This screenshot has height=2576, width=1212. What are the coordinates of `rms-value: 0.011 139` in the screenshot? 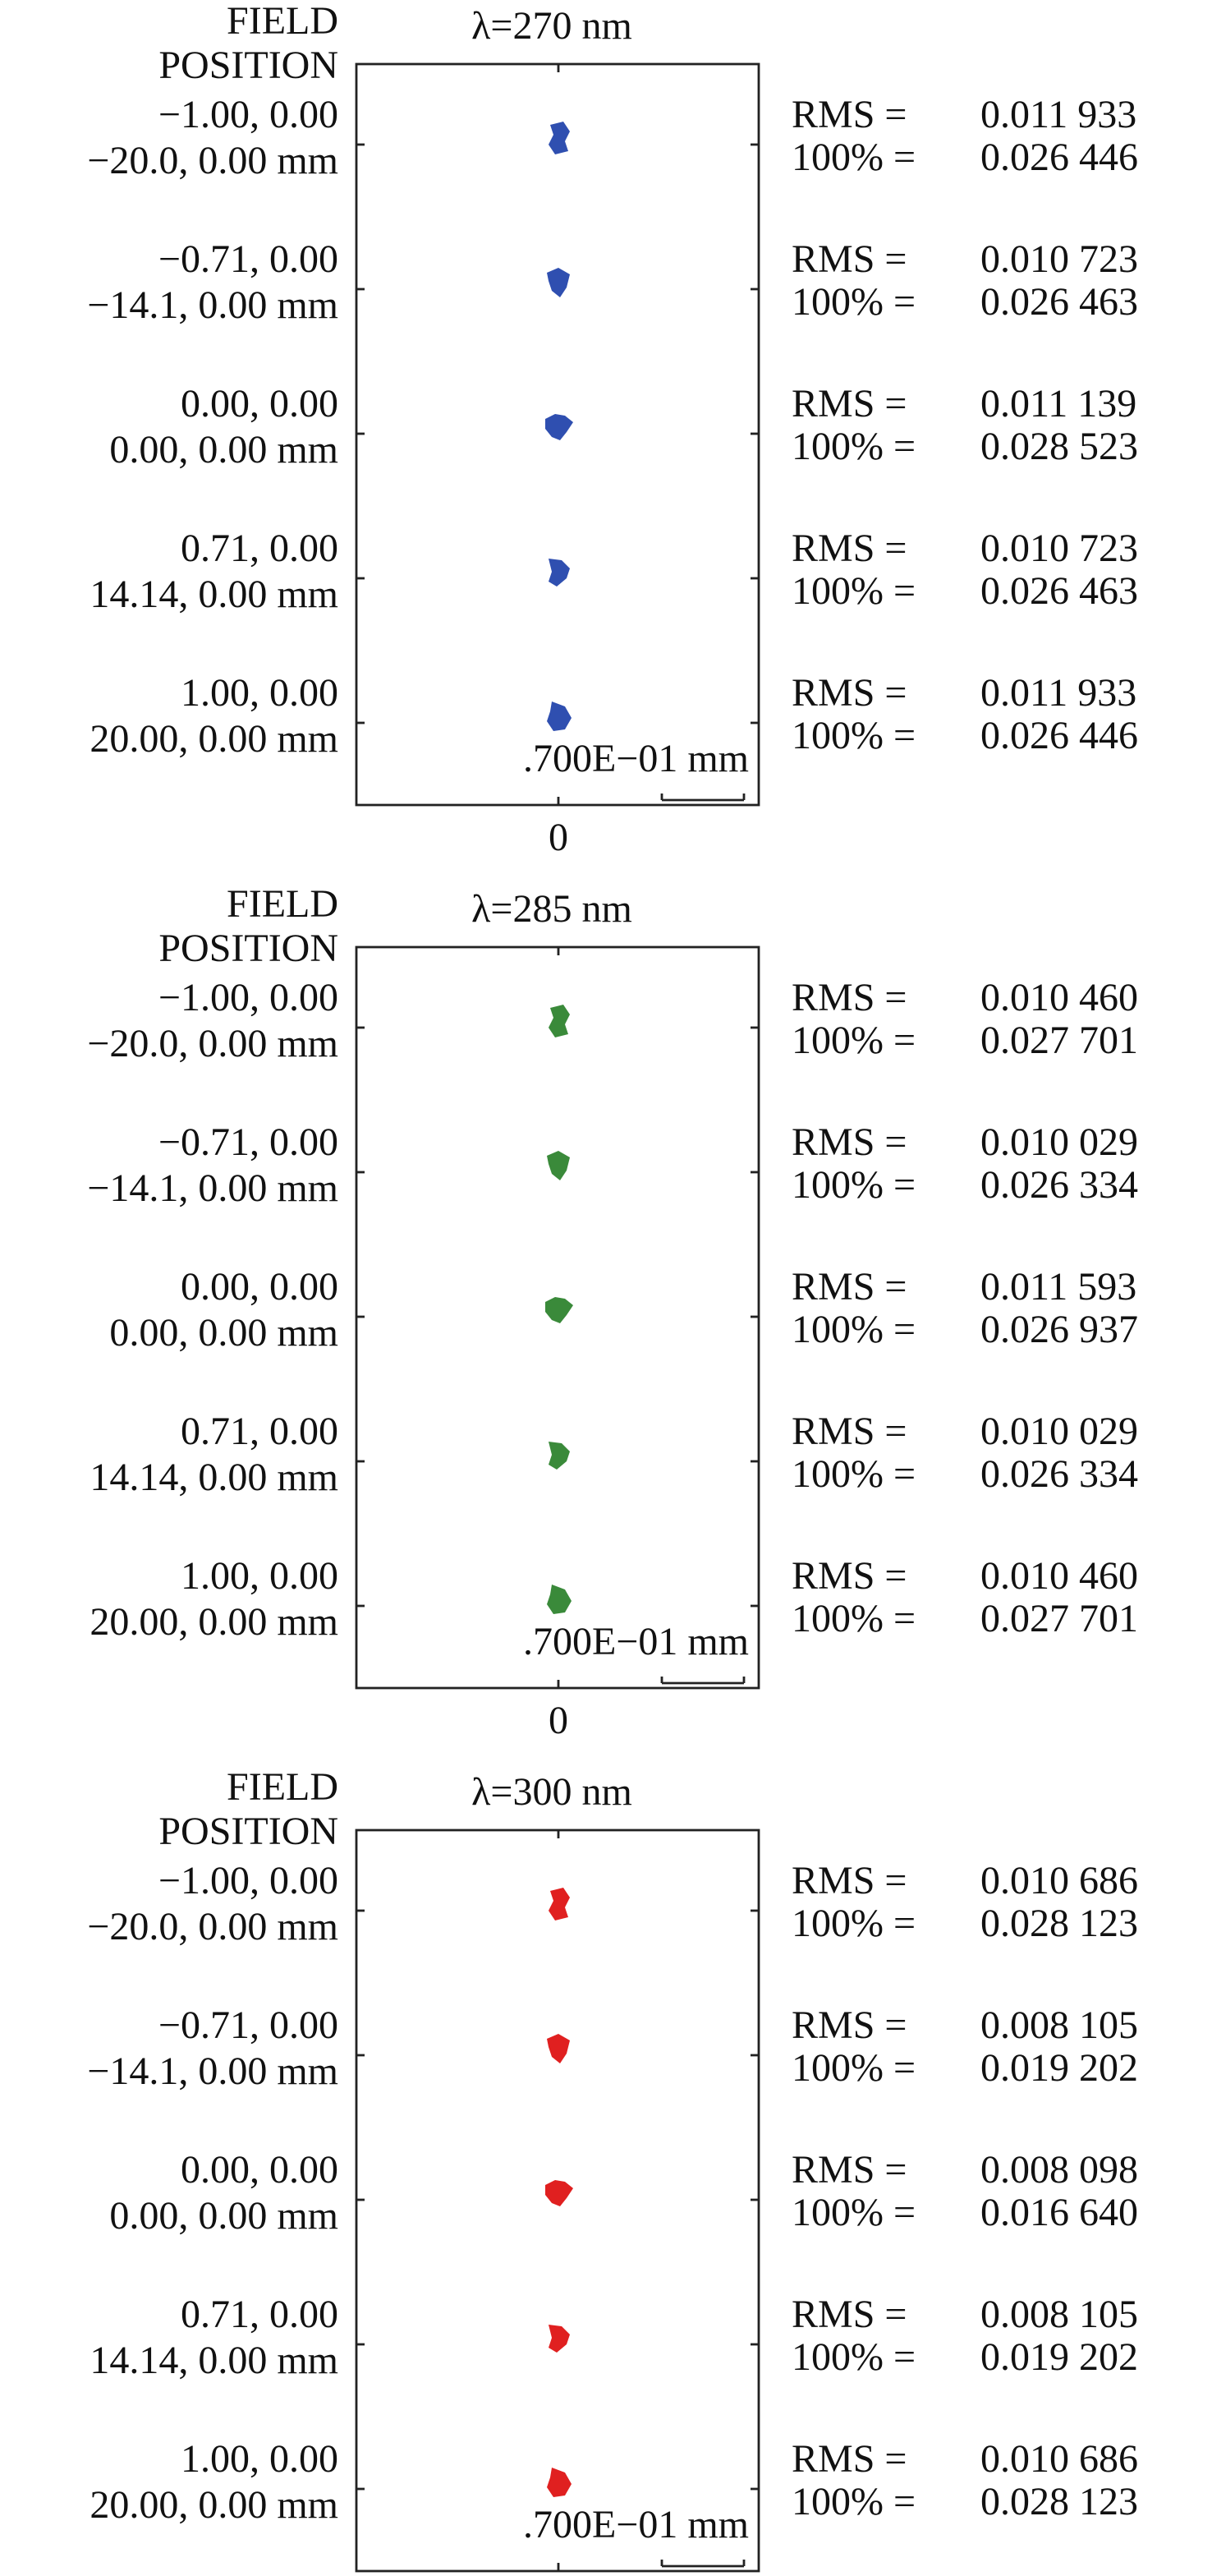 It's located at (1058, 404).